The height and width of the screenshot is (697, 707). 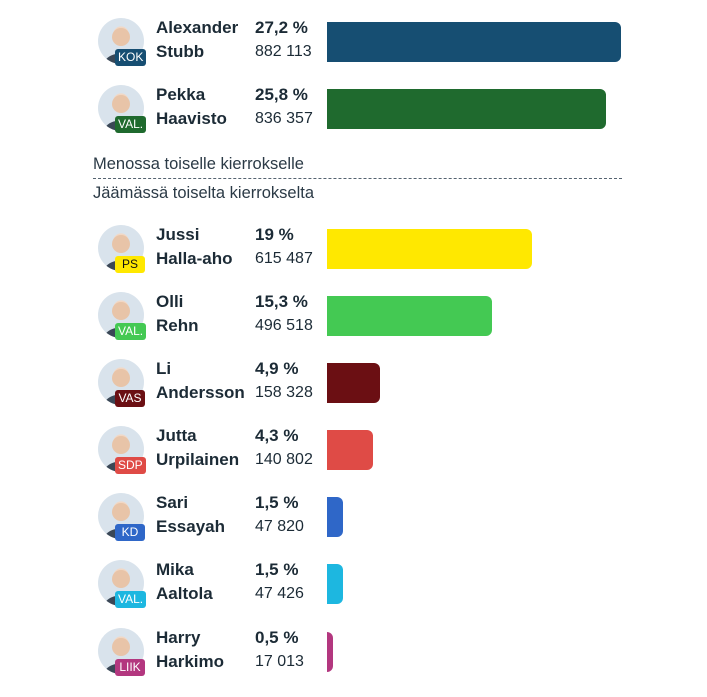 What do you see at coordinates (191, 118) in the screenshot?
I see `candidate-last-name: Haavisto` at bounding box center [191, 118].